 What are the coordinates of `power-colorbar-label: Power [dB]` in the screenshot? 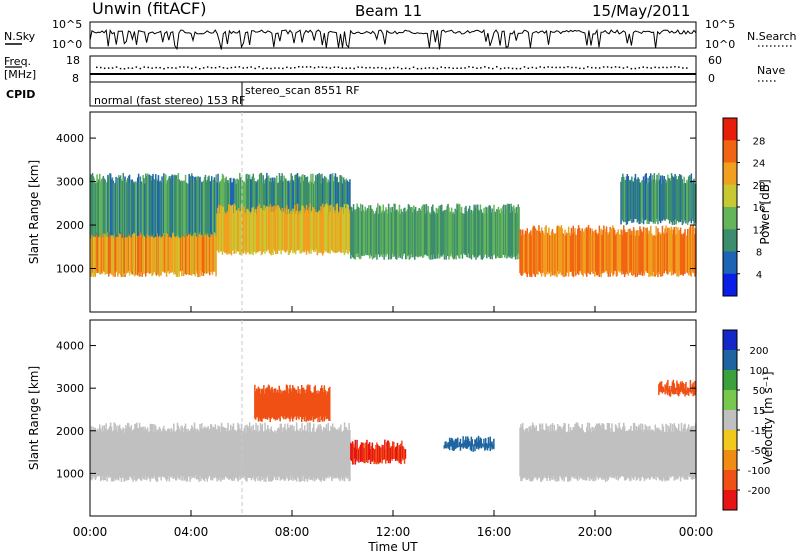 It's located at (765, 211).